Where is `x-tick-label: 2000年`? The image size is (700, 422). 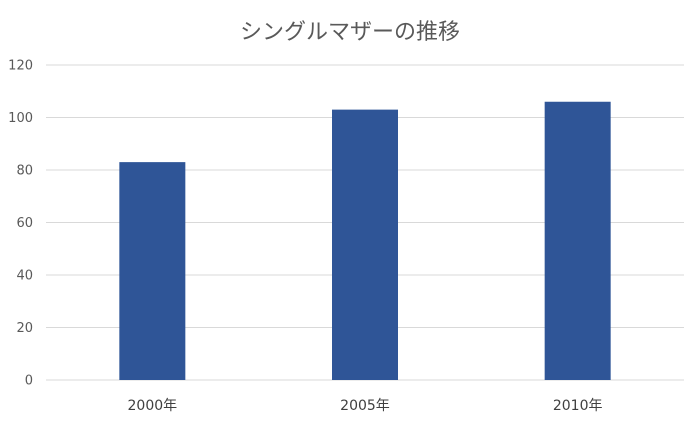 x-tick-label: 2000年 is located at coordinates (153, 406).